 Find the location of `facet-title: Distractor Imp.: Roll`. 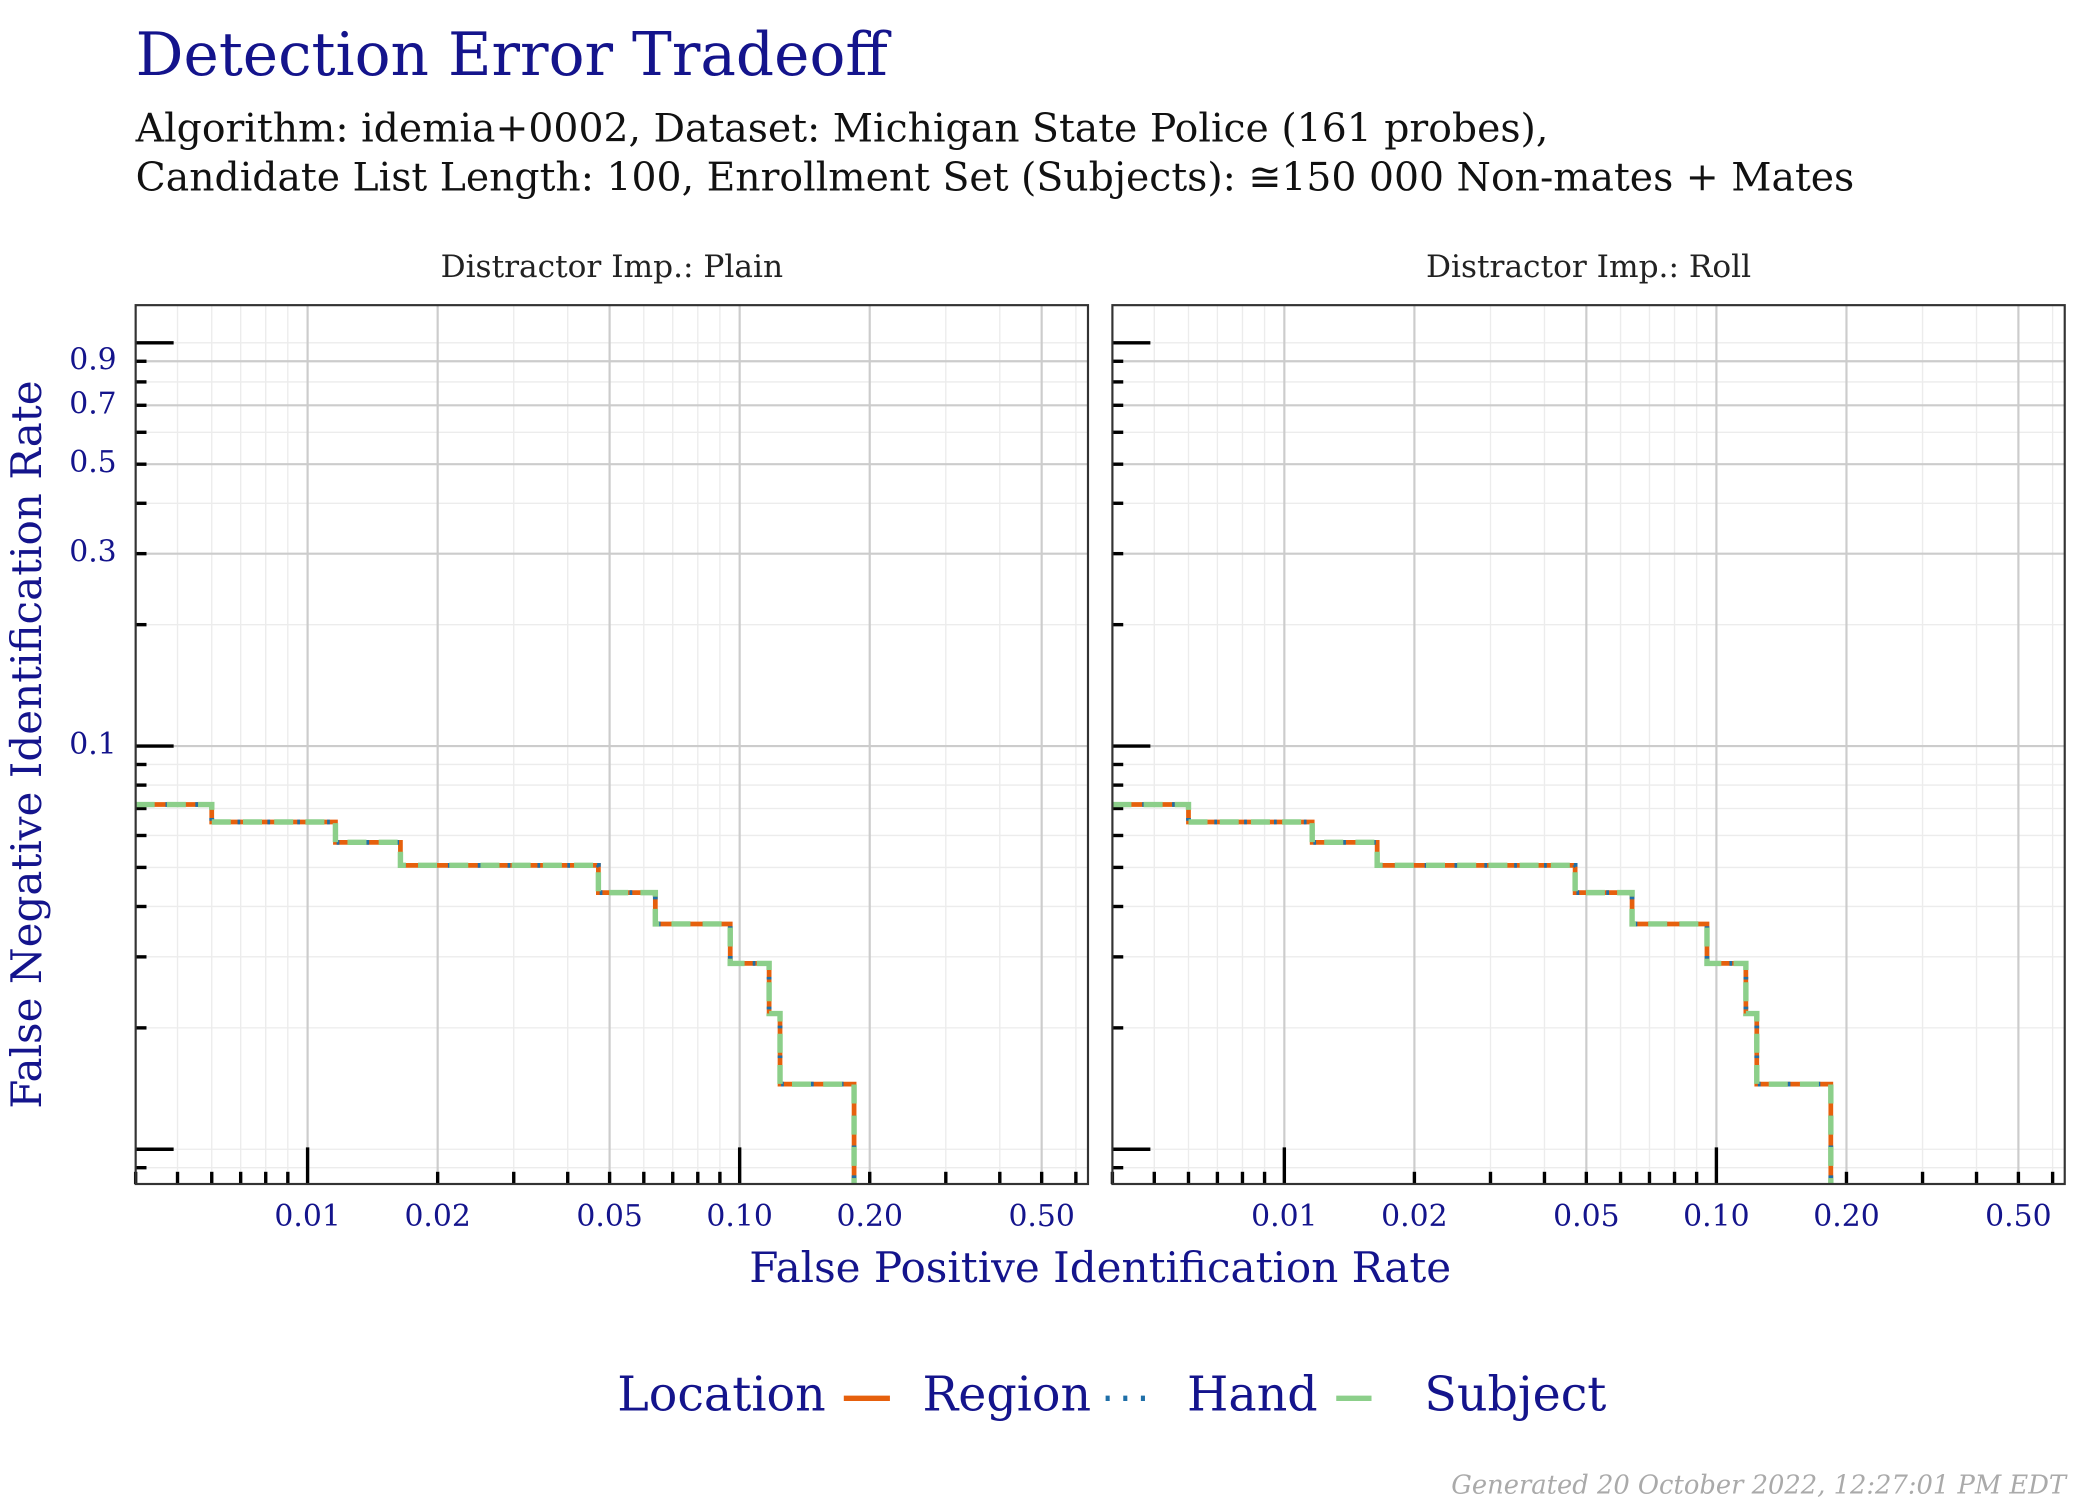

facet-title: Distractor Imp.: Roll is located at coordinates (1588, 267).